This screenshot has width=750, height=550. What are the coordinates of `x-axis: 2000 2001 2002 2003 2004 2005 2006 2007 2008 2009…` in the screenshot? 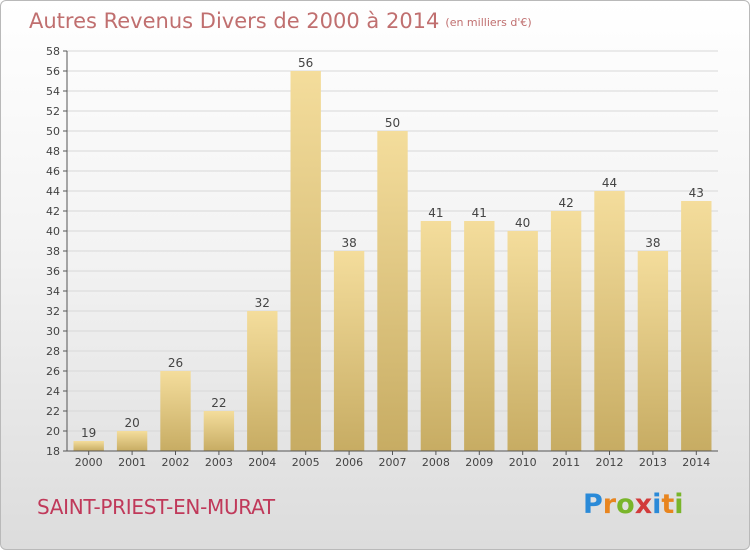 It's located at (392, 459).